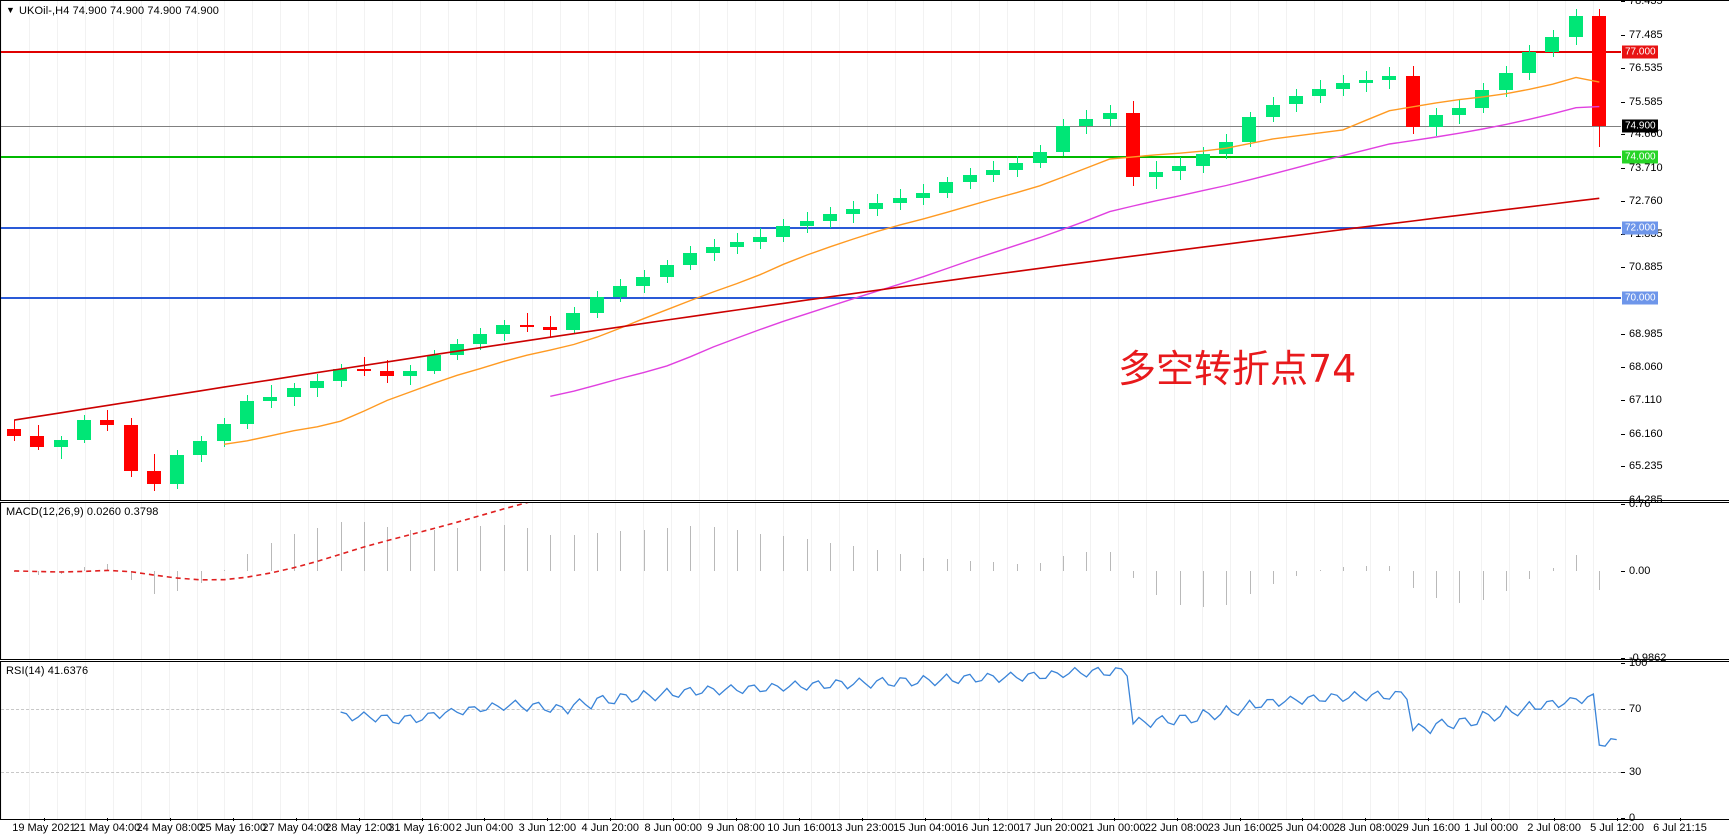 The image size is (1729, 840). What do you see at coordinates (1113, 828) in the screenshot?
I see `time-axis-label: 21 Jun 00:00` at bounding box center [1113, 828].